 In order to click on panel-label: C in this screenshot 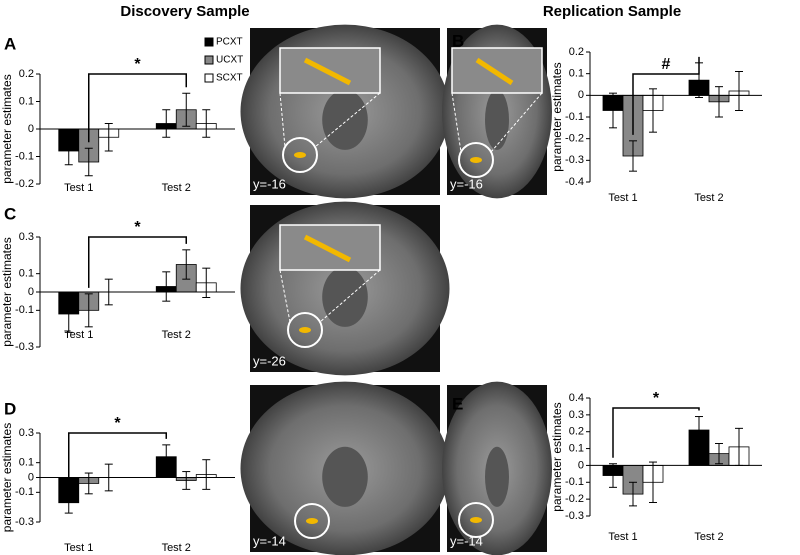, I will do `click(10, 213)`.